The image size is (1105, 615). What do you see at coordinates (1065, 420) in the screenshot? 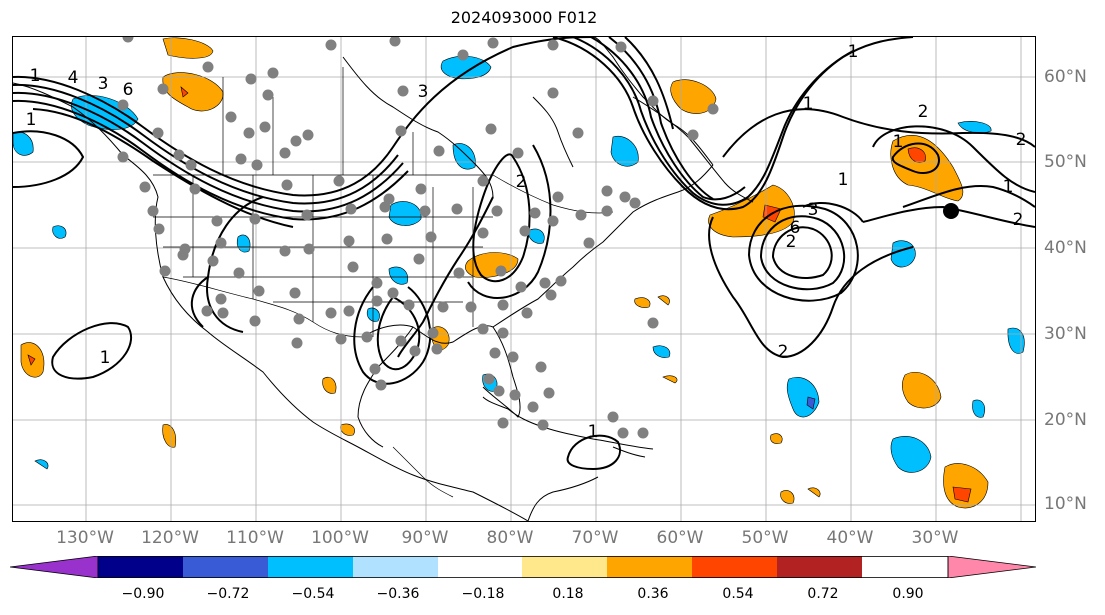
I see `latitude-label: 20°N` at bounding box center [1065, 420].